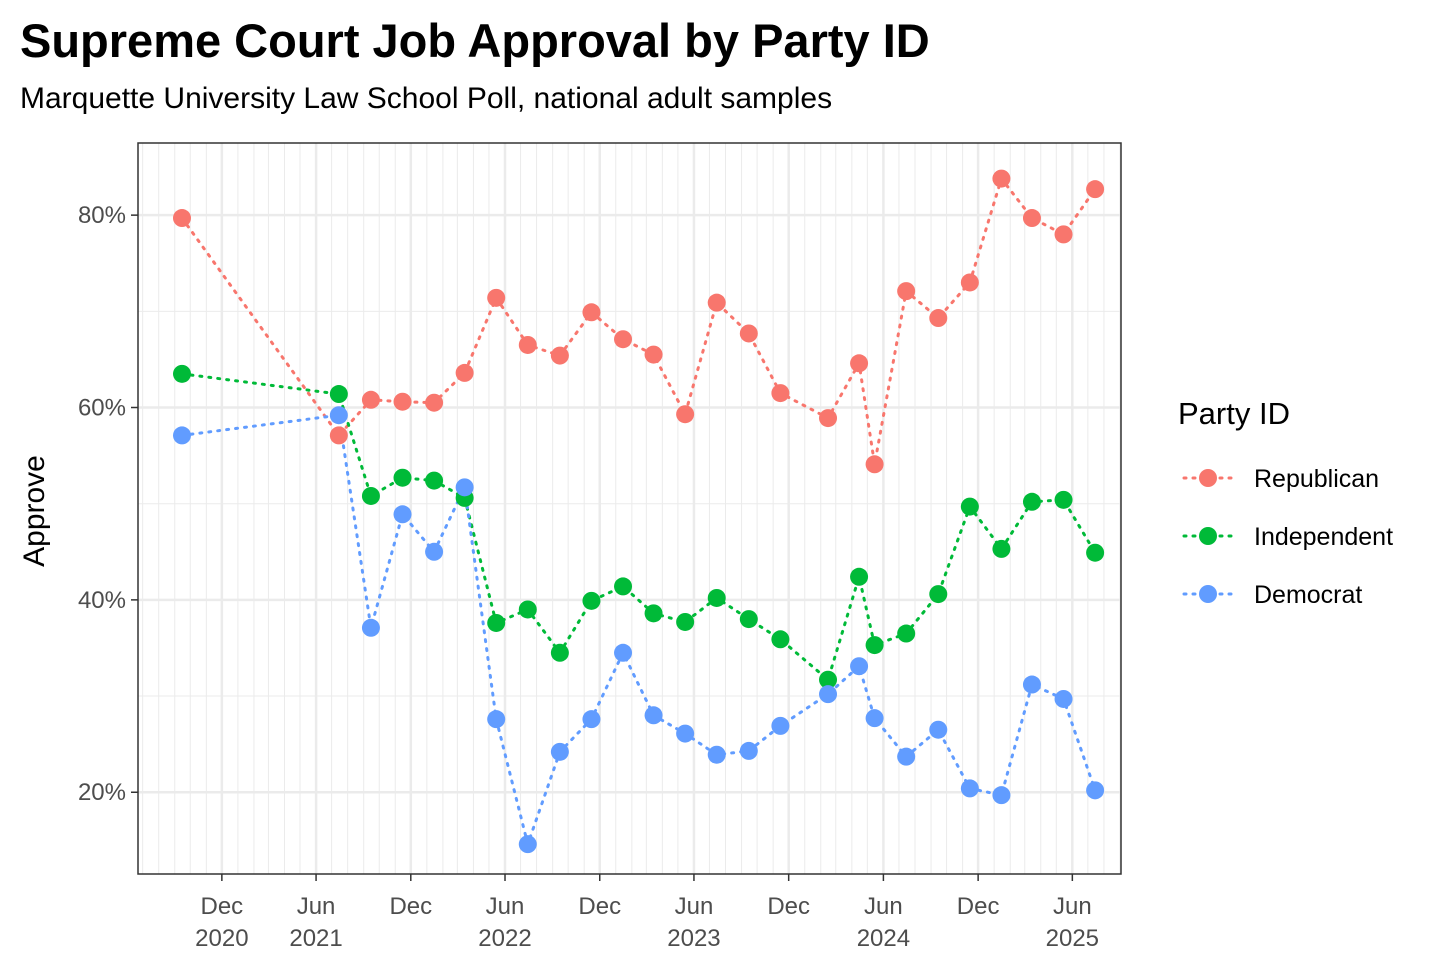 The image size is (1456, 971). What do you see at coordinates (1072, 938) in the screenshot?
I see `x-tick-label-year: 2025` at bounding box center [1072, 938].